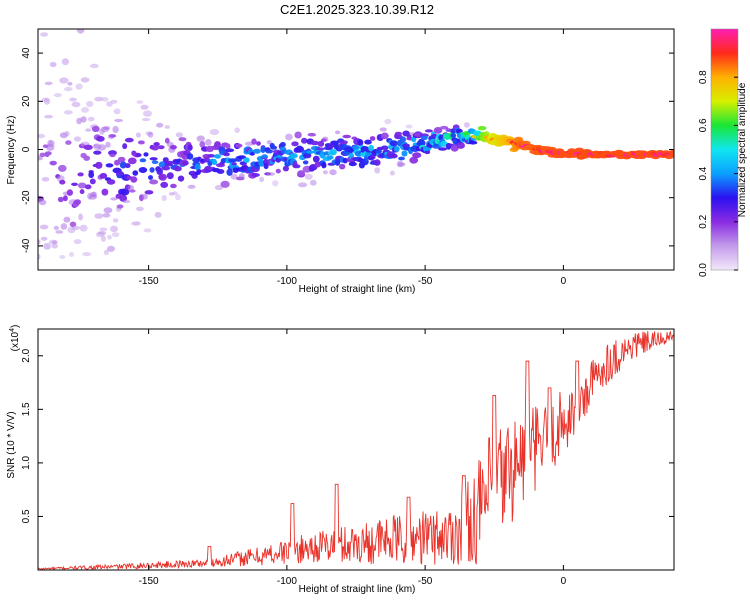 The height and width of the screenshot is (600, 750). I want to click on spectrogram-y-tick-label-4: 40, so click(26, 53).